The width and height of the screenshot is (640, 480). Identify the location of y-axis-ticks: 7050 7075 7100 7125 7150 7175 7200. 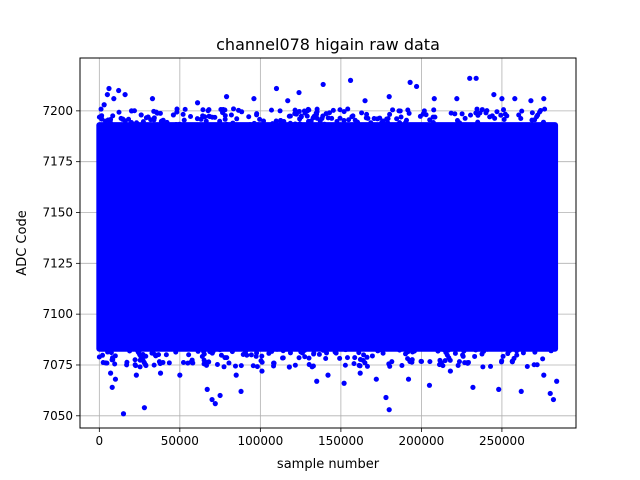
(61, 263).